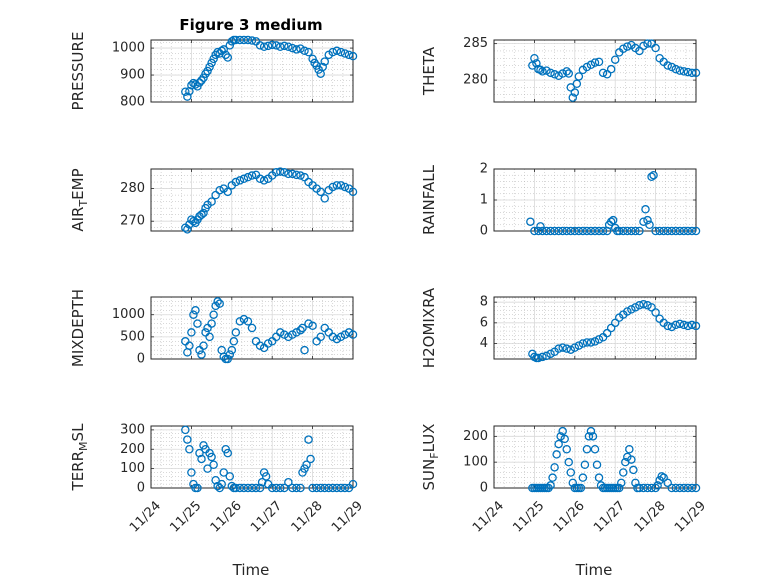  I want to click on terr_msl-x-tick-label: 11/25, so click(185, 516).